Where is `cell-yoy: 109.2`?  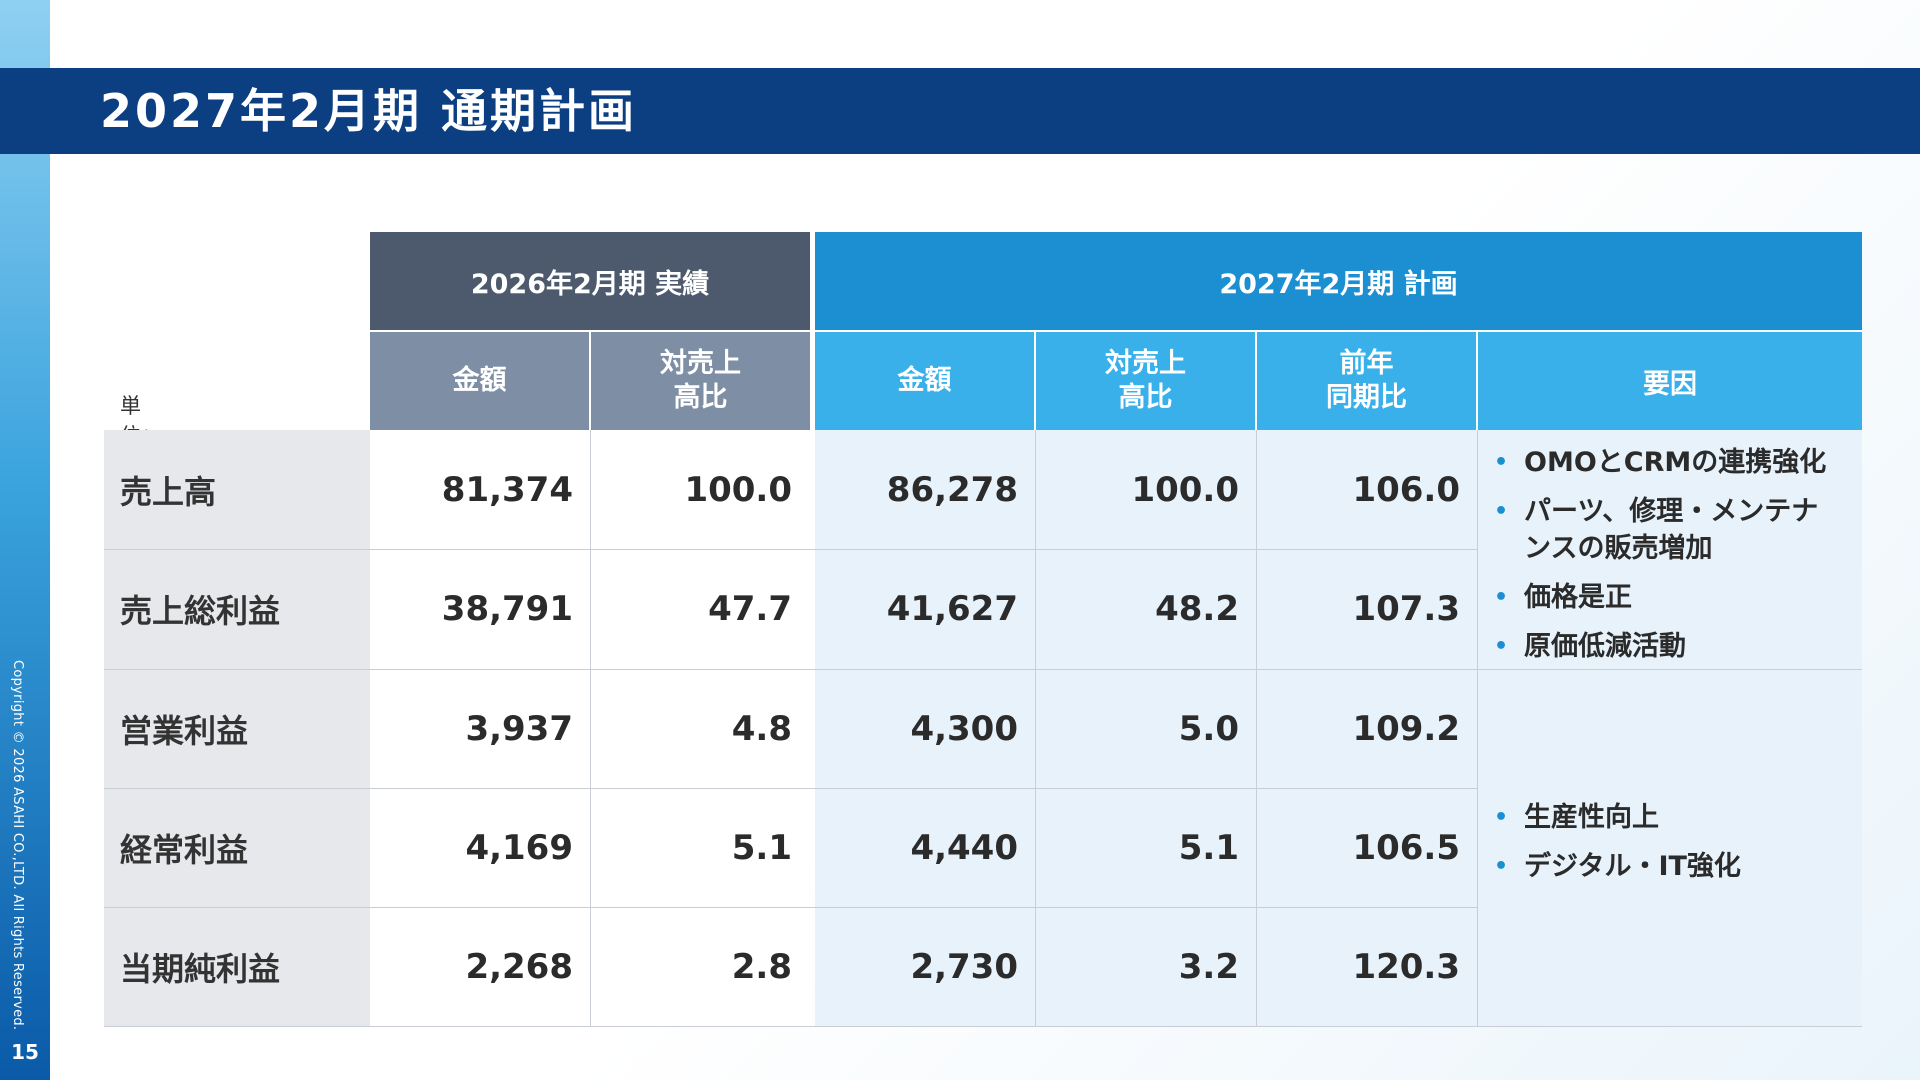
cell-yoy: 109.2 is located at coordinates (1367, 728).